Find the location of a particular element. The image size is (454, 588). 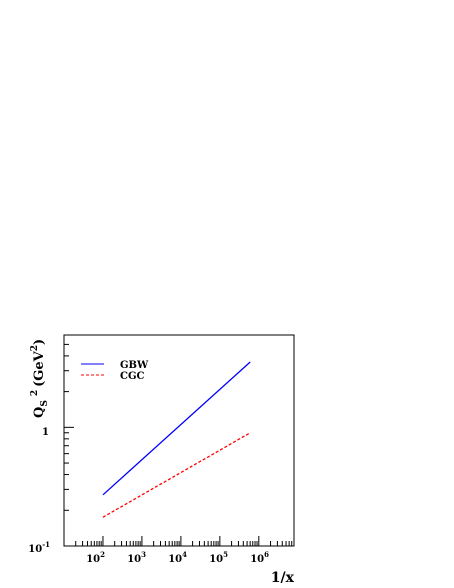

series-line-cgc is located at coordinates (176, 475).